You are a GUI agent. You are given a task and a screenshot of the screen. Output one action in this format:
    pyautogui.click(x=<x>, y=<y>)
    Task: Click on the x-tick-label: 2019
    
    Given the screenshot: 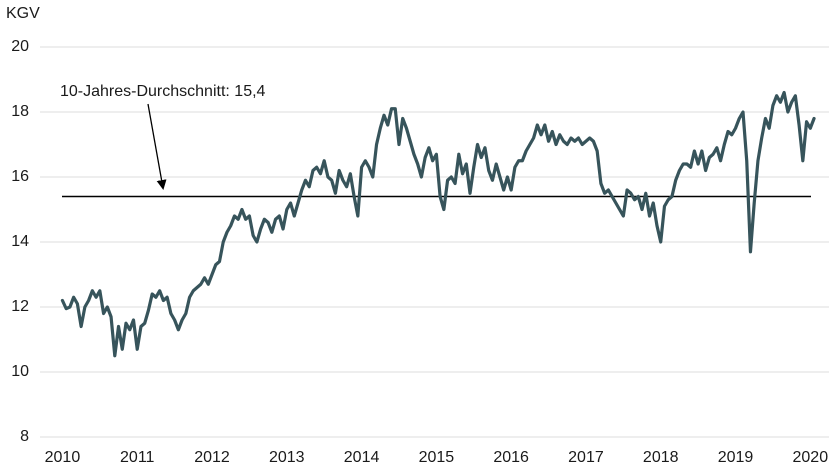 What is the action you would take?
    pyautogui.click(x=736, y=457)
    